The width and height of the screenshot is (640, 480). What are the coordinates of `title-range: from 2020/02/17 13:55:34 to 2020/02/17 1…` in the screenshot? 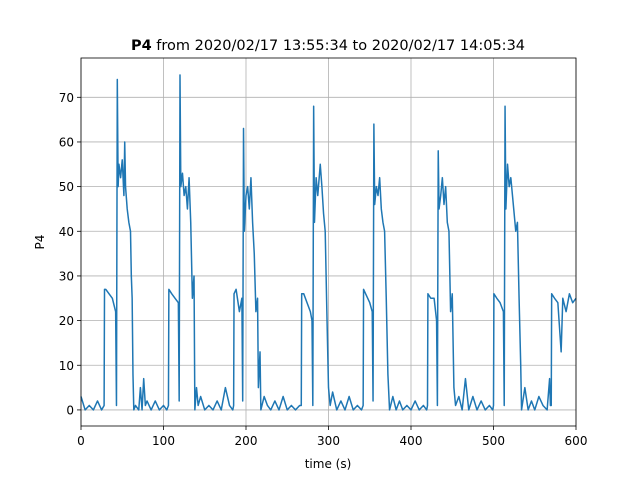 It's located at (340, 46).